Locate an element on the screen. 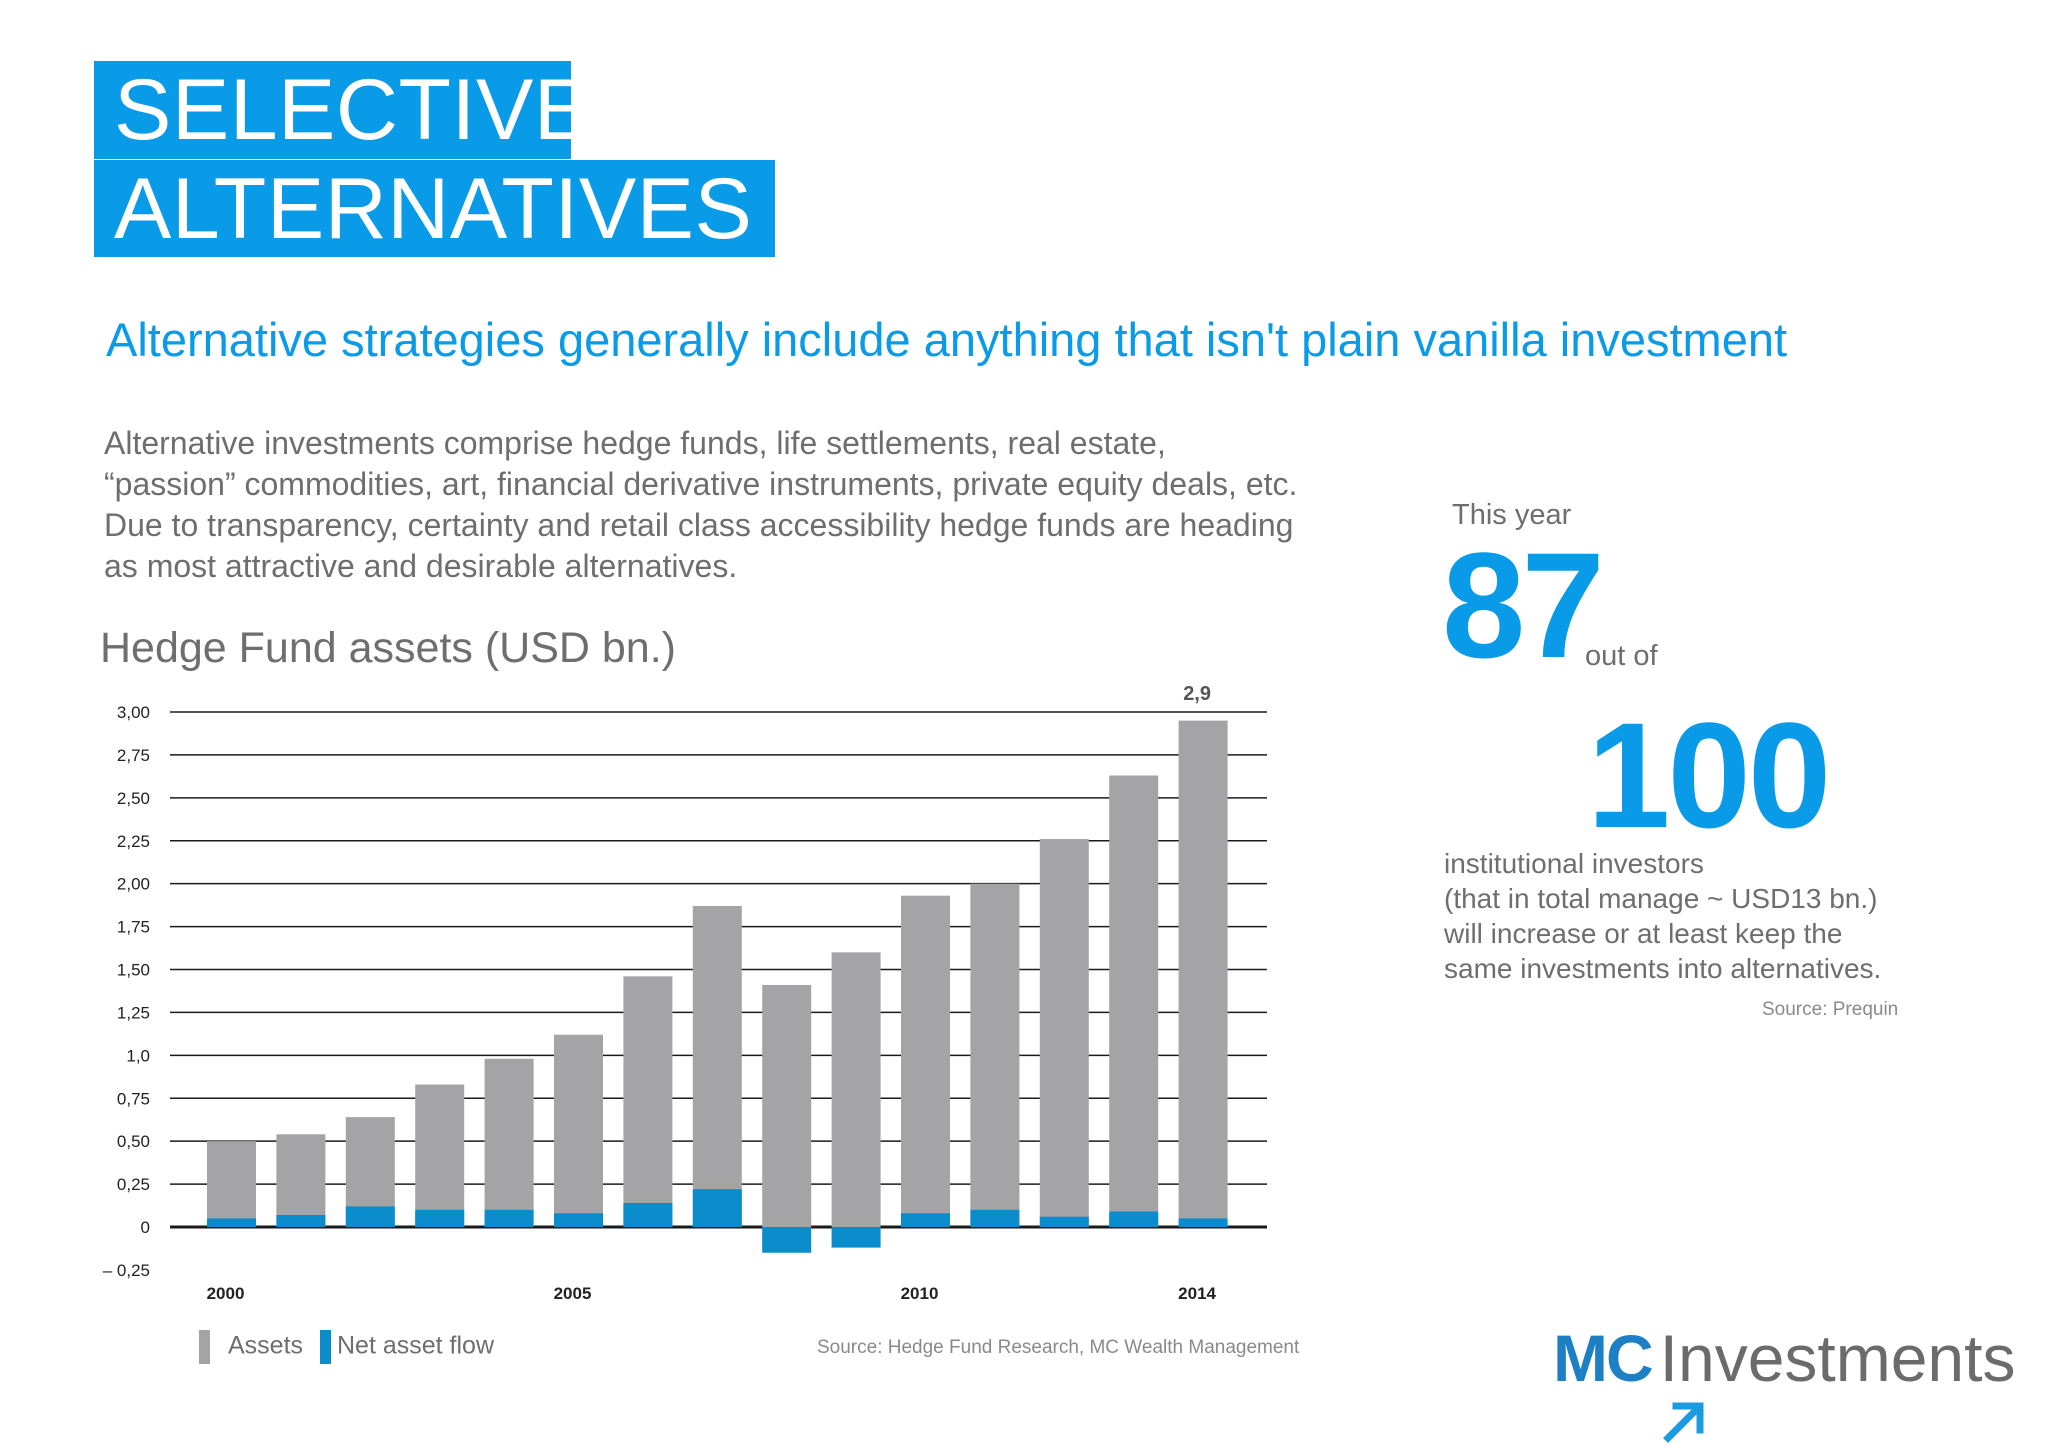  legend-assets: Assets is located at coordinates (251, 1347).